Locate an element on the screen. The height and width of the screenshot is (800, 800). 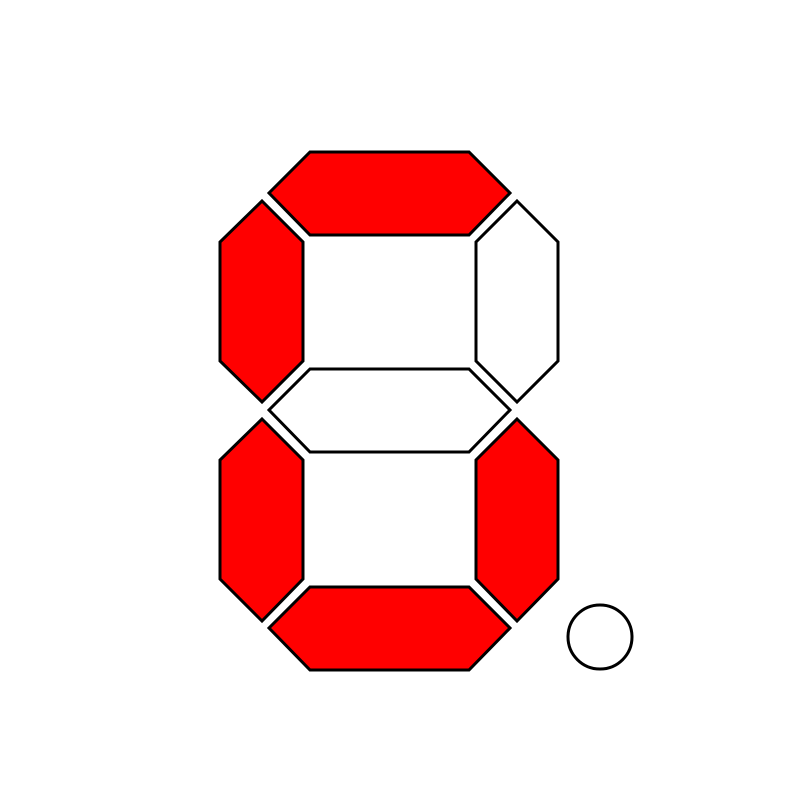
segment-g is located at coordinates (389, 410).